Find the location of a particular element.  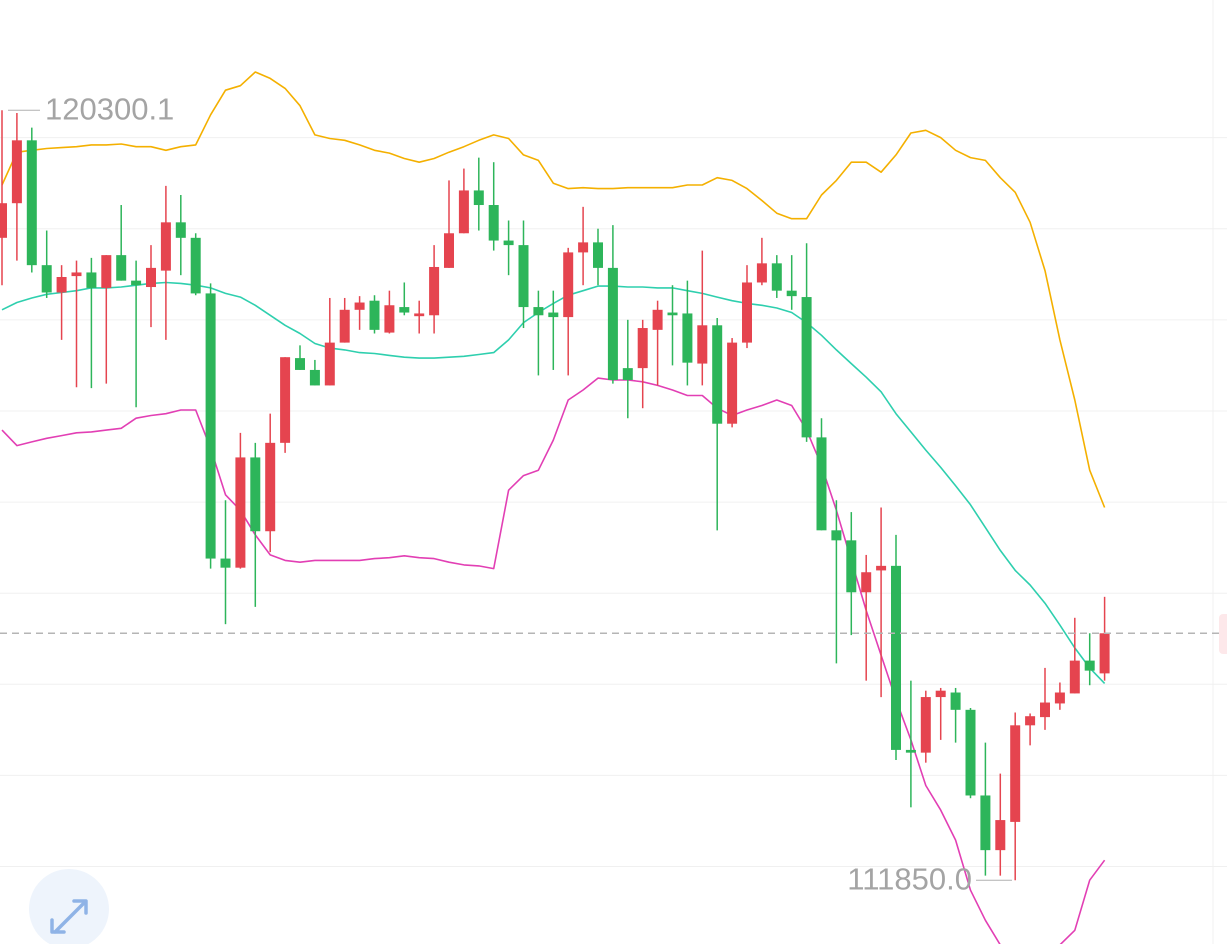

annotation-label: 120300.1 is located at coordinates (109, 108).